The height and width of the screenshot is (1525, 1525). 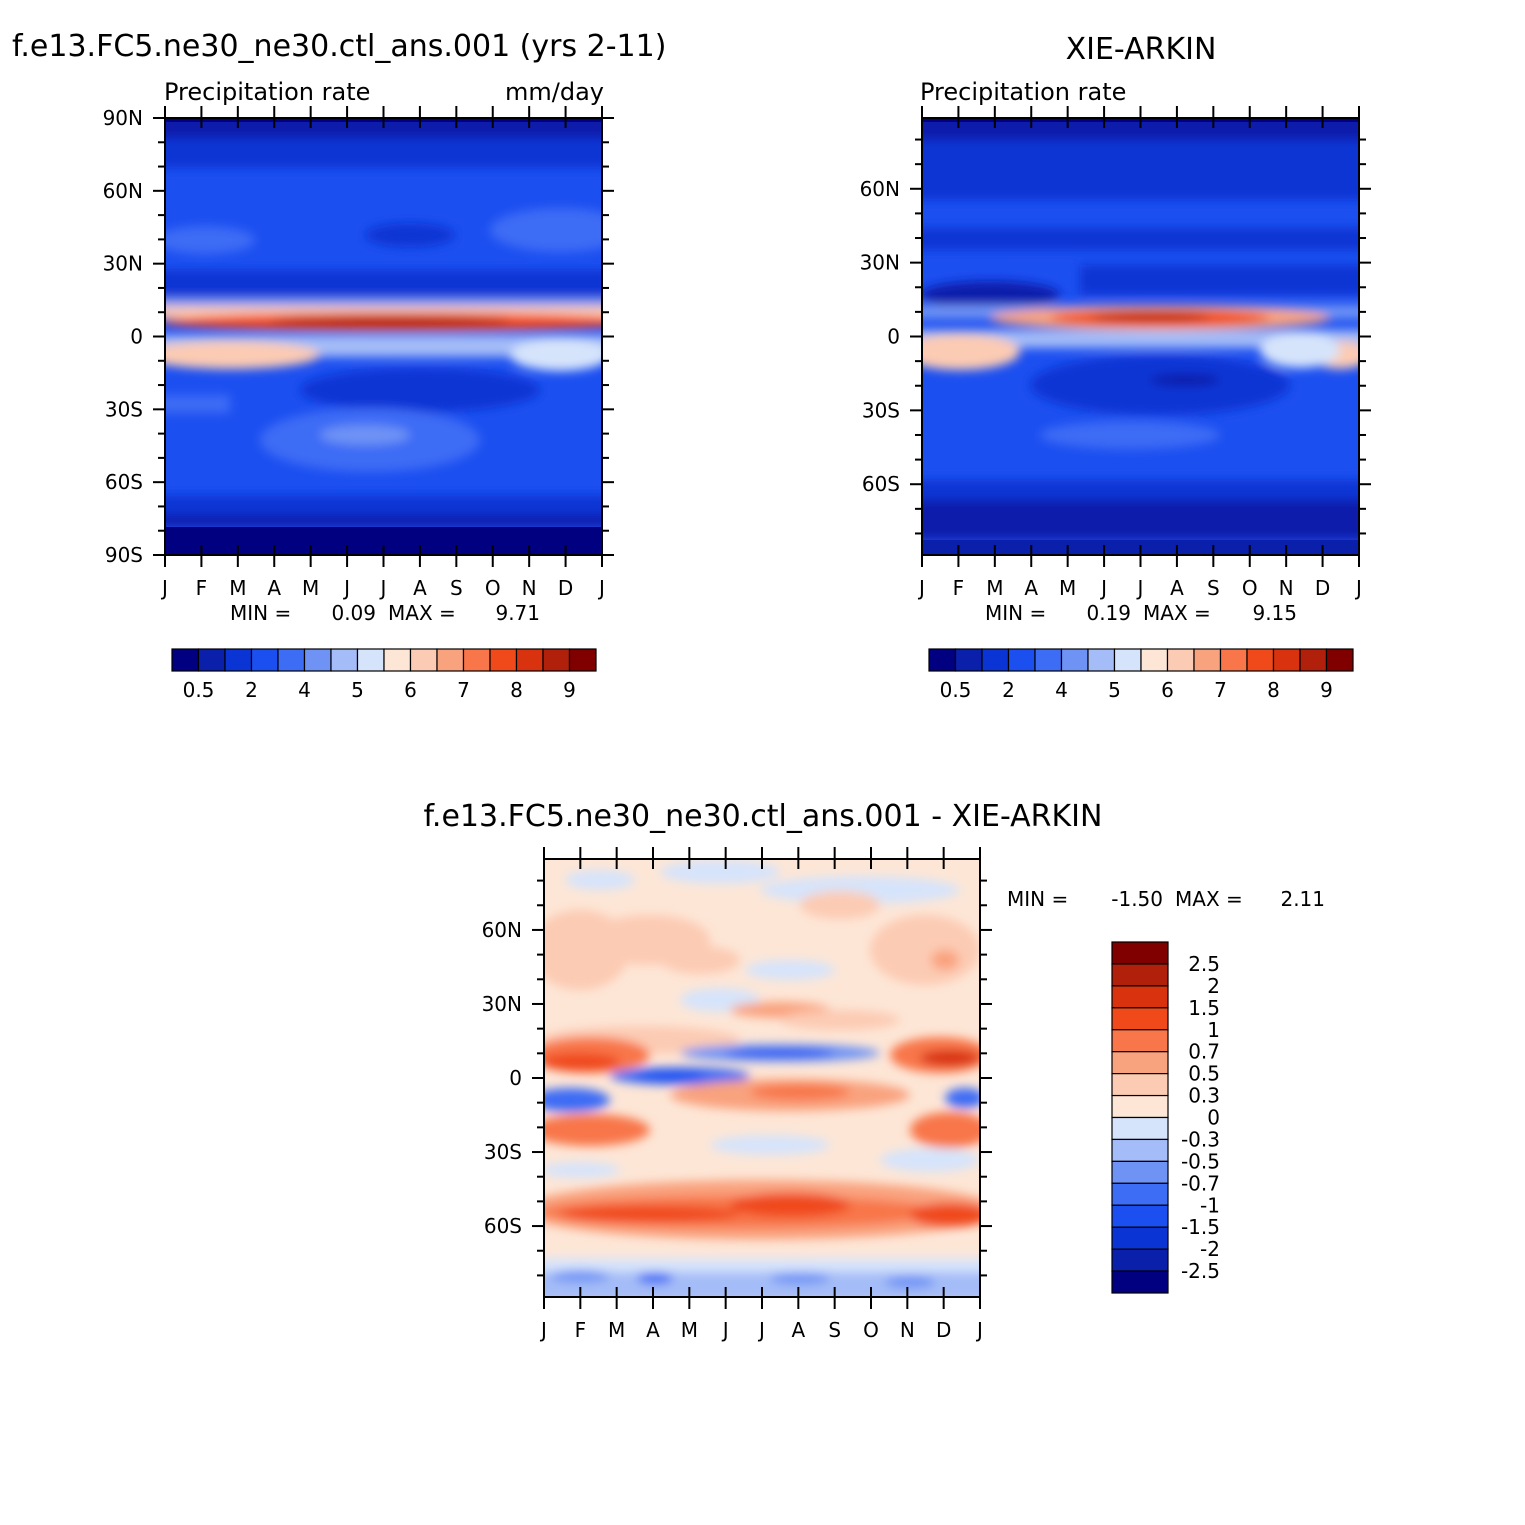 I want to click on panel-model-min-value: 0.09, so click(x=353, y=613).